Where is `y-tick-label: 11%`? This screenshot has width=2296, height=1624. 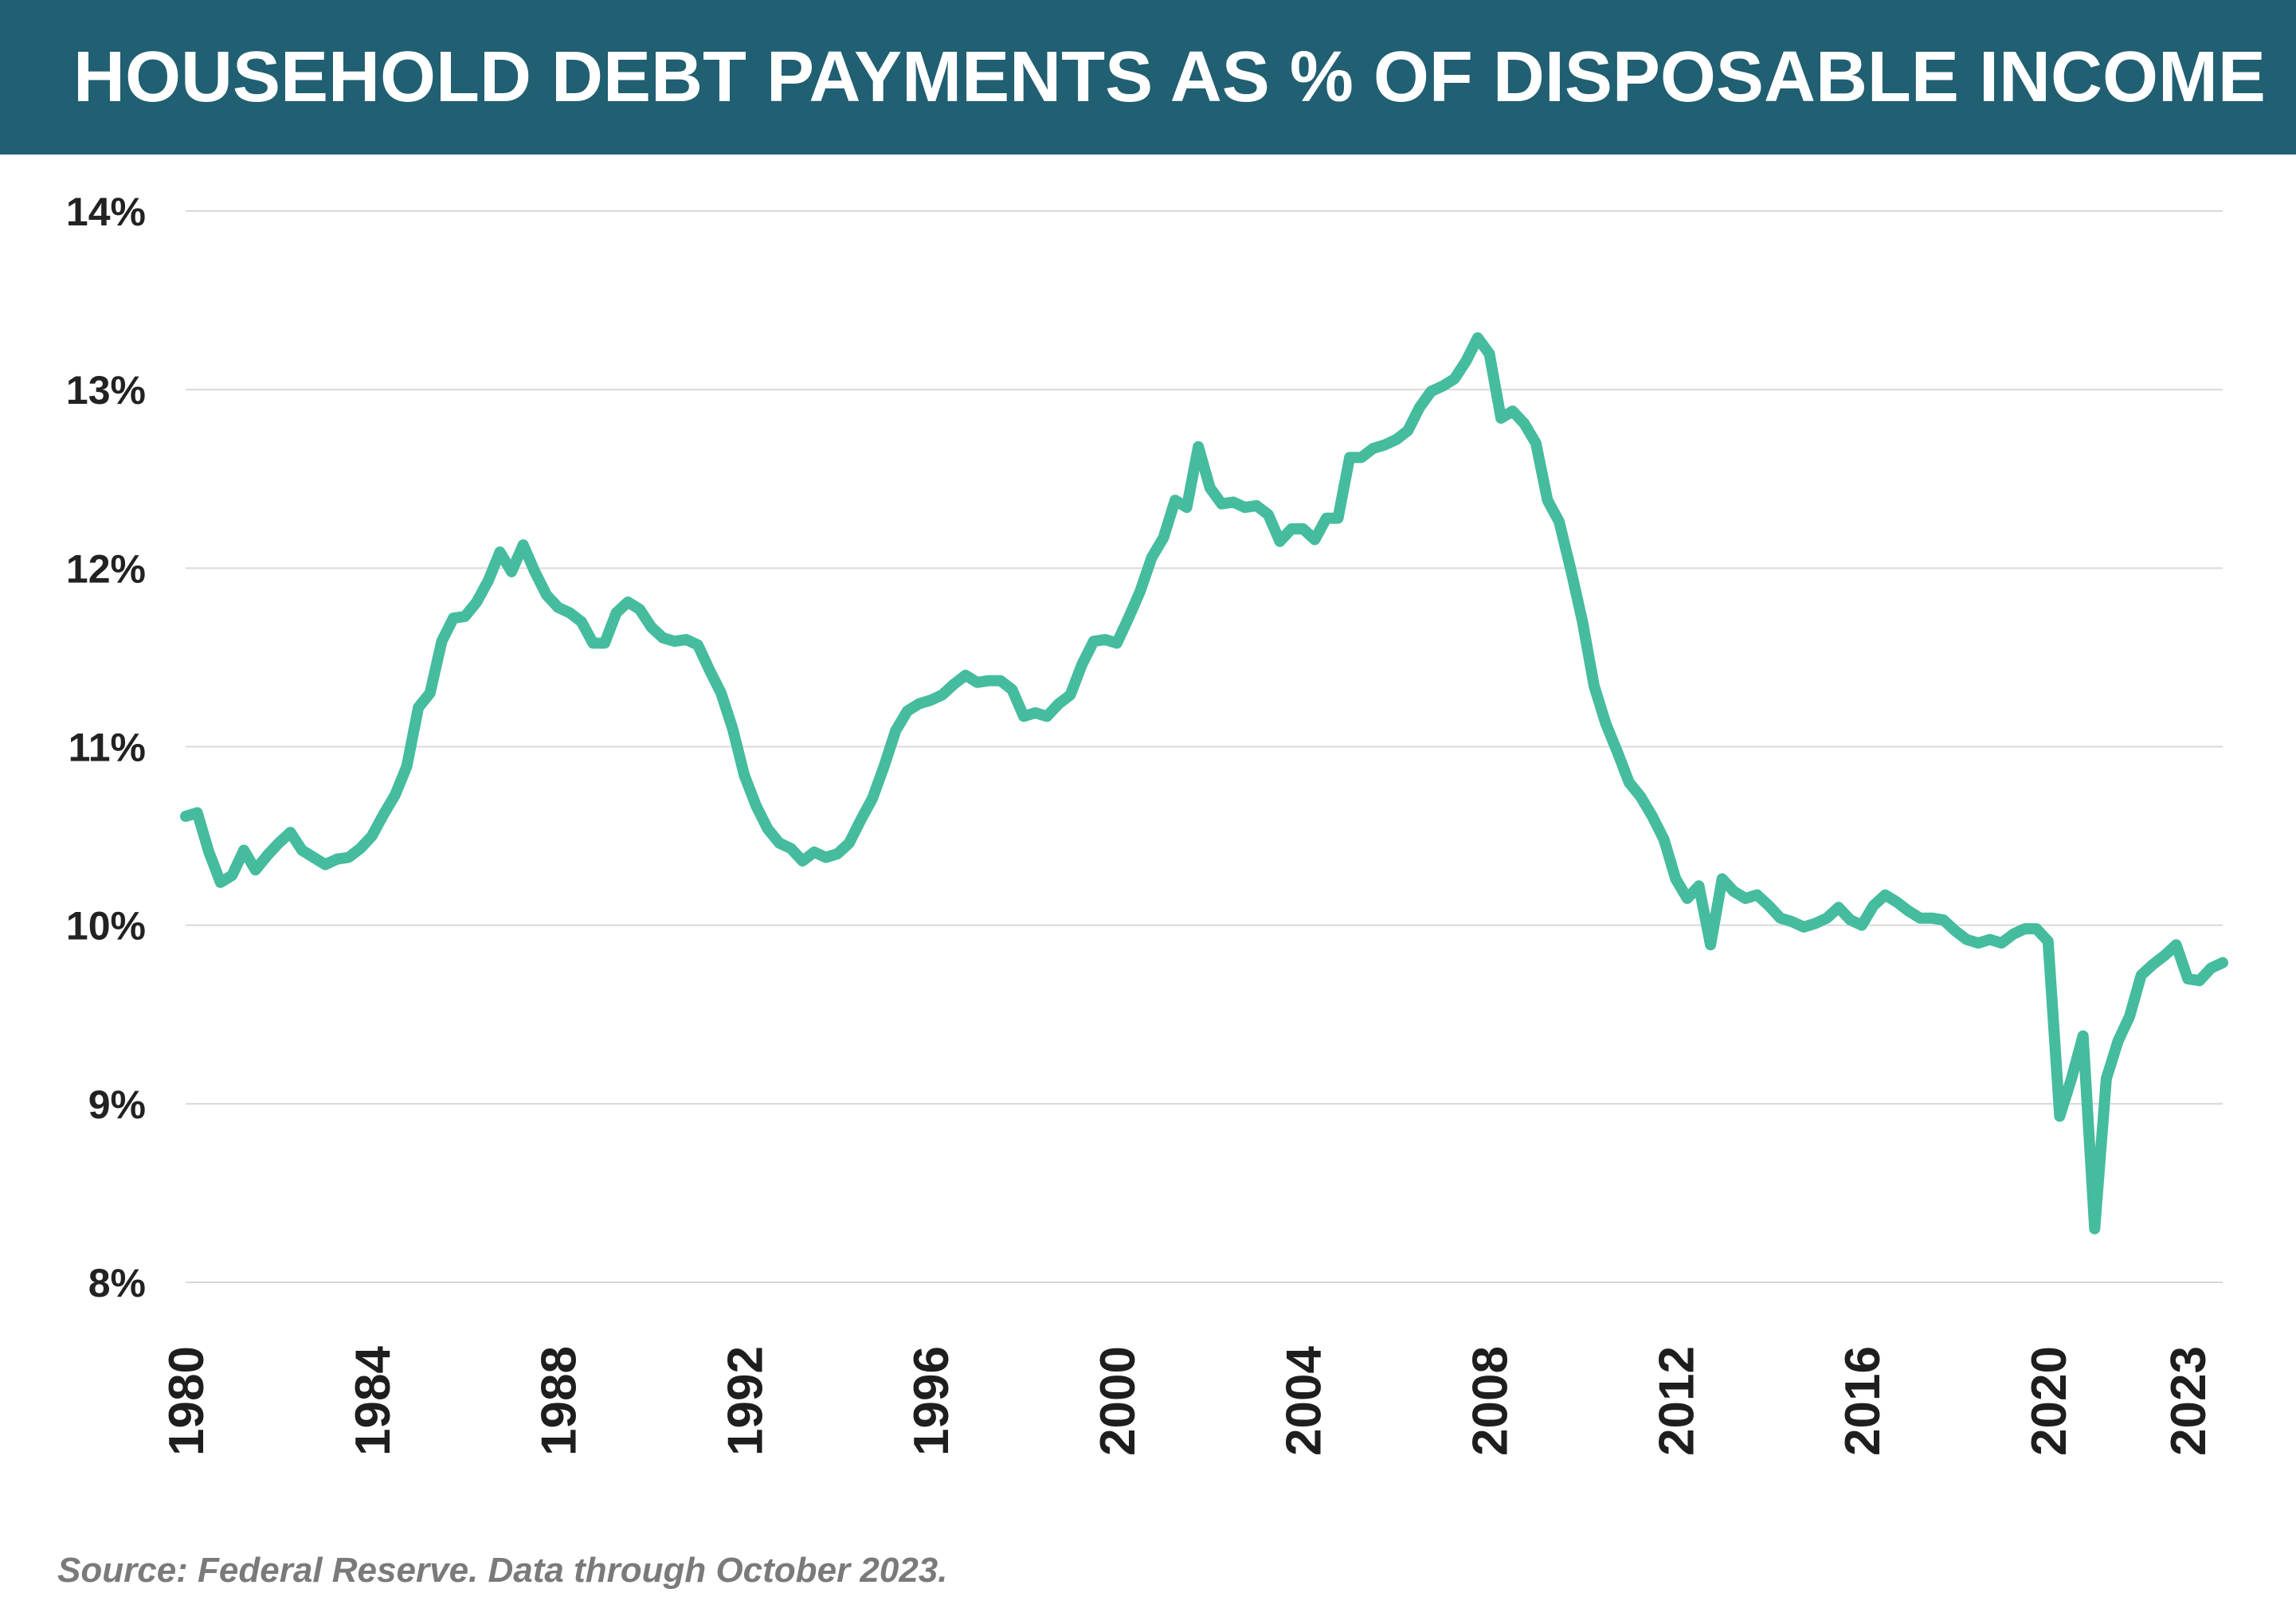
y-tick-label: 11% is located at coordinates (108, 748).